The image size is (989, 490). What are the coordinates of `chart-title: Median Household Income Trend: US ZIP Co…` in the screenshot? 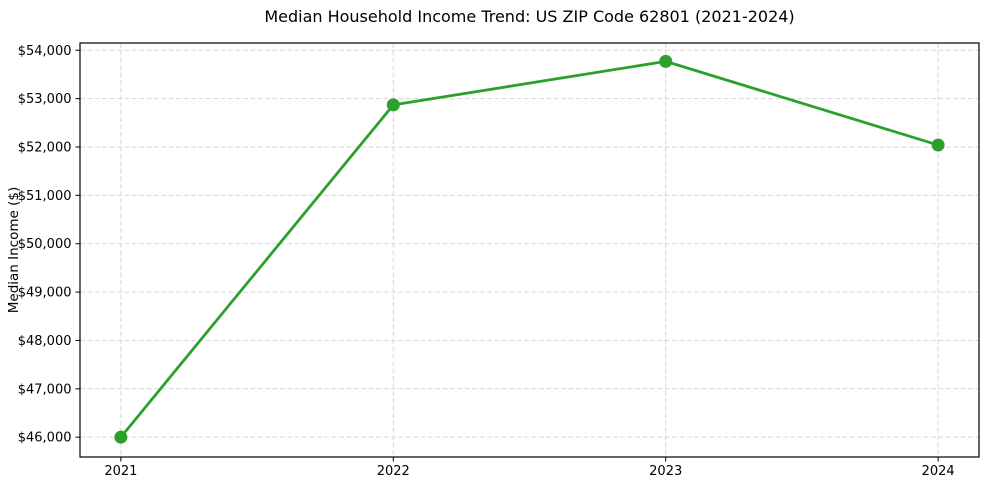 It's located at (529, 16).